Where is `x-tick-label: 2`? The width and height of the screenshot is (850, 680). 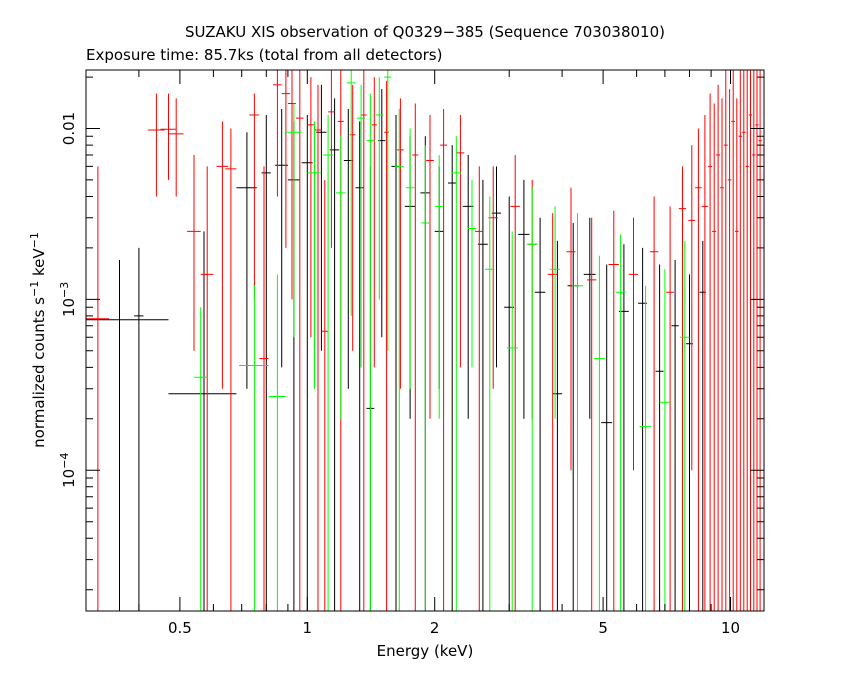
x-tick-label: 2 is located at coordinates (435, 628).